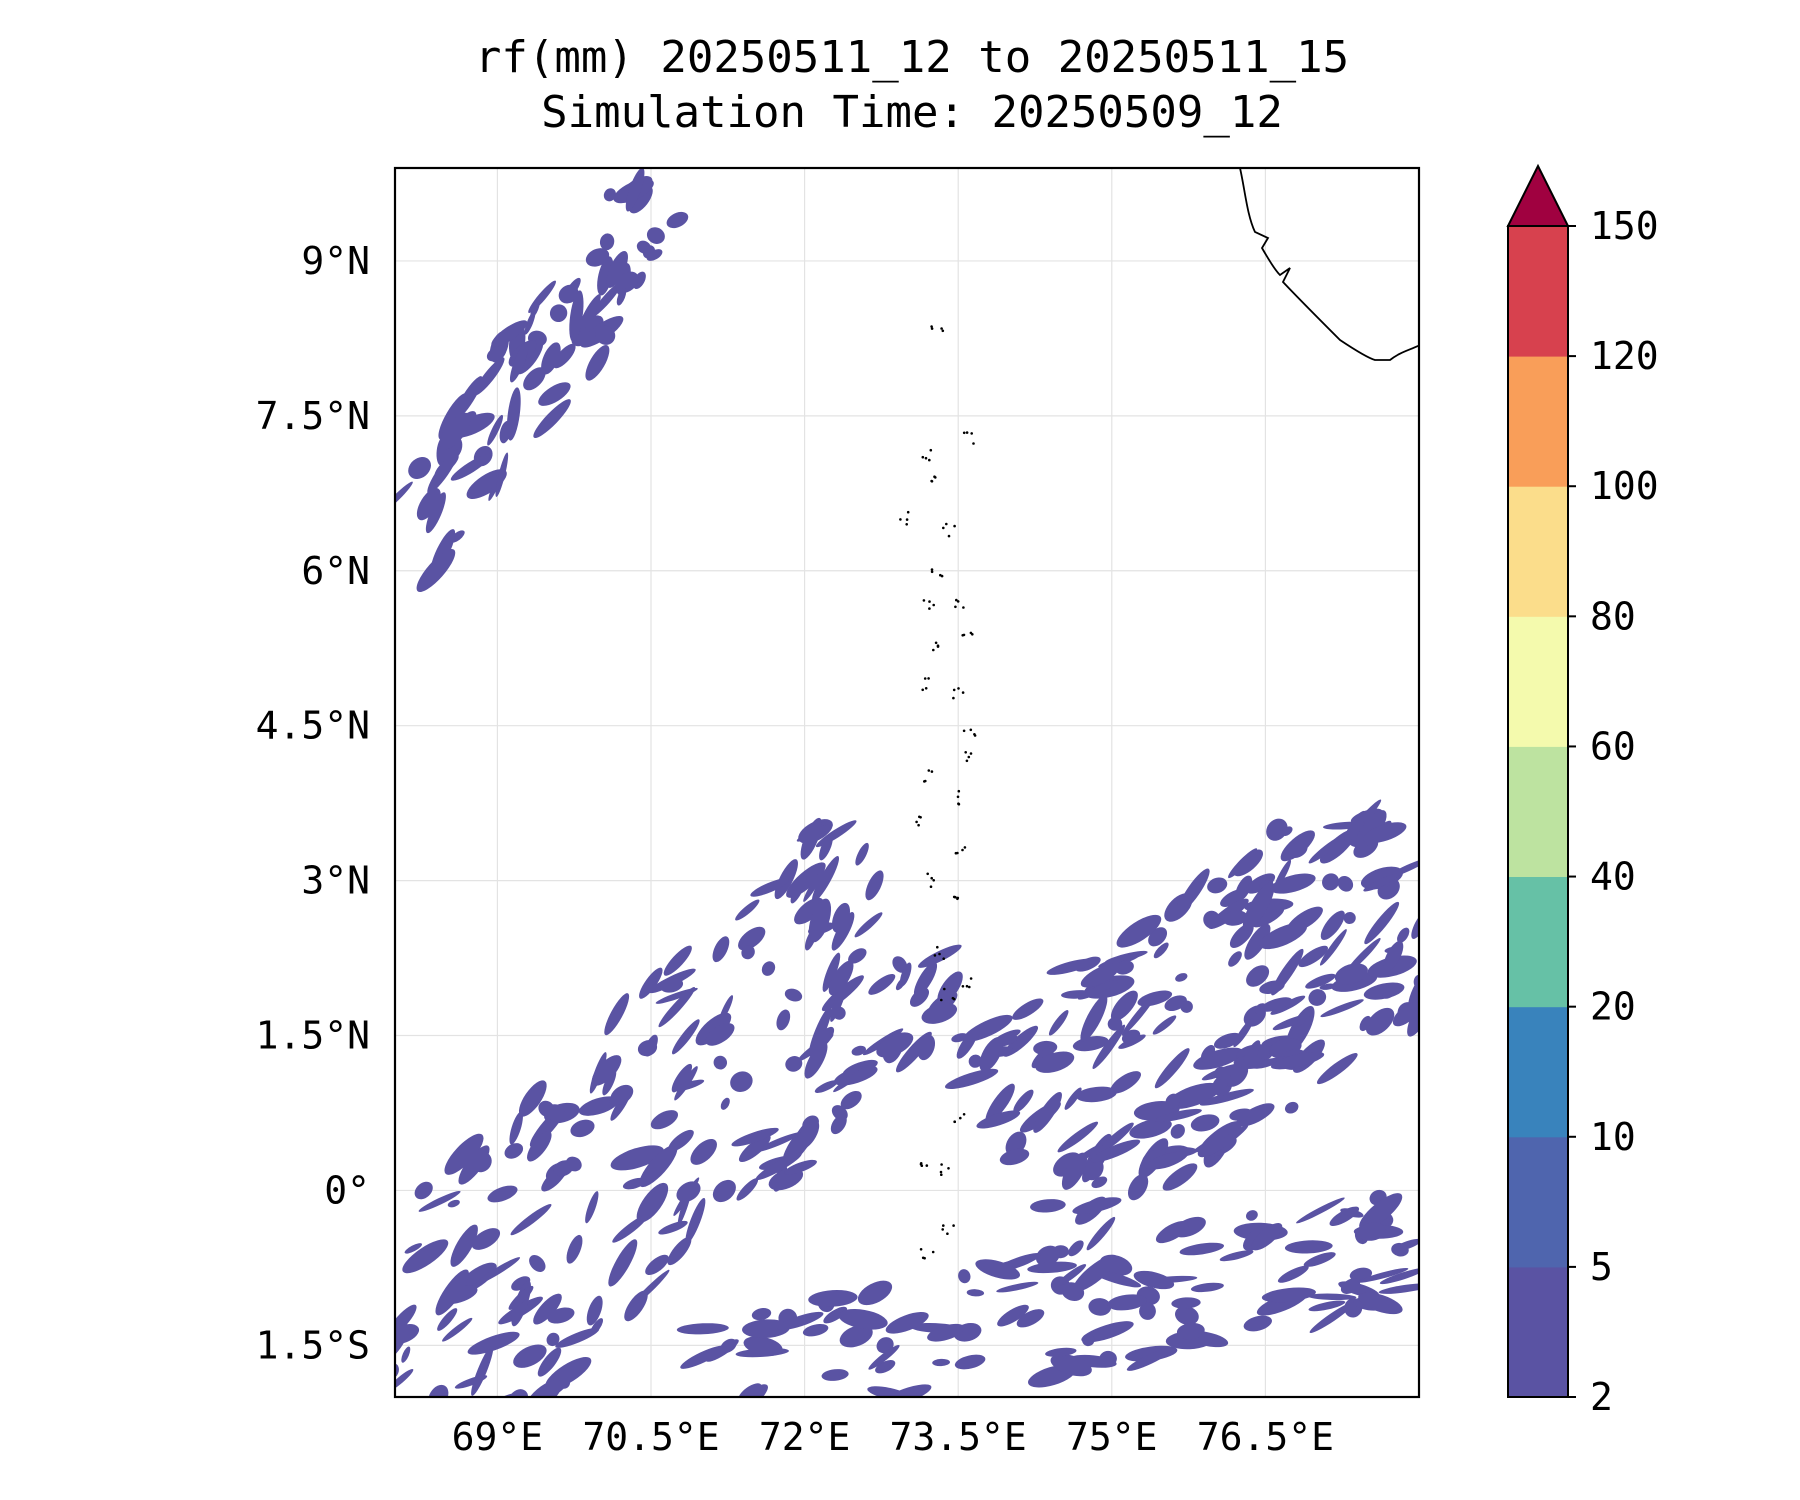  I want to click on colorbar-level-label: 80, so click(1613, 616).